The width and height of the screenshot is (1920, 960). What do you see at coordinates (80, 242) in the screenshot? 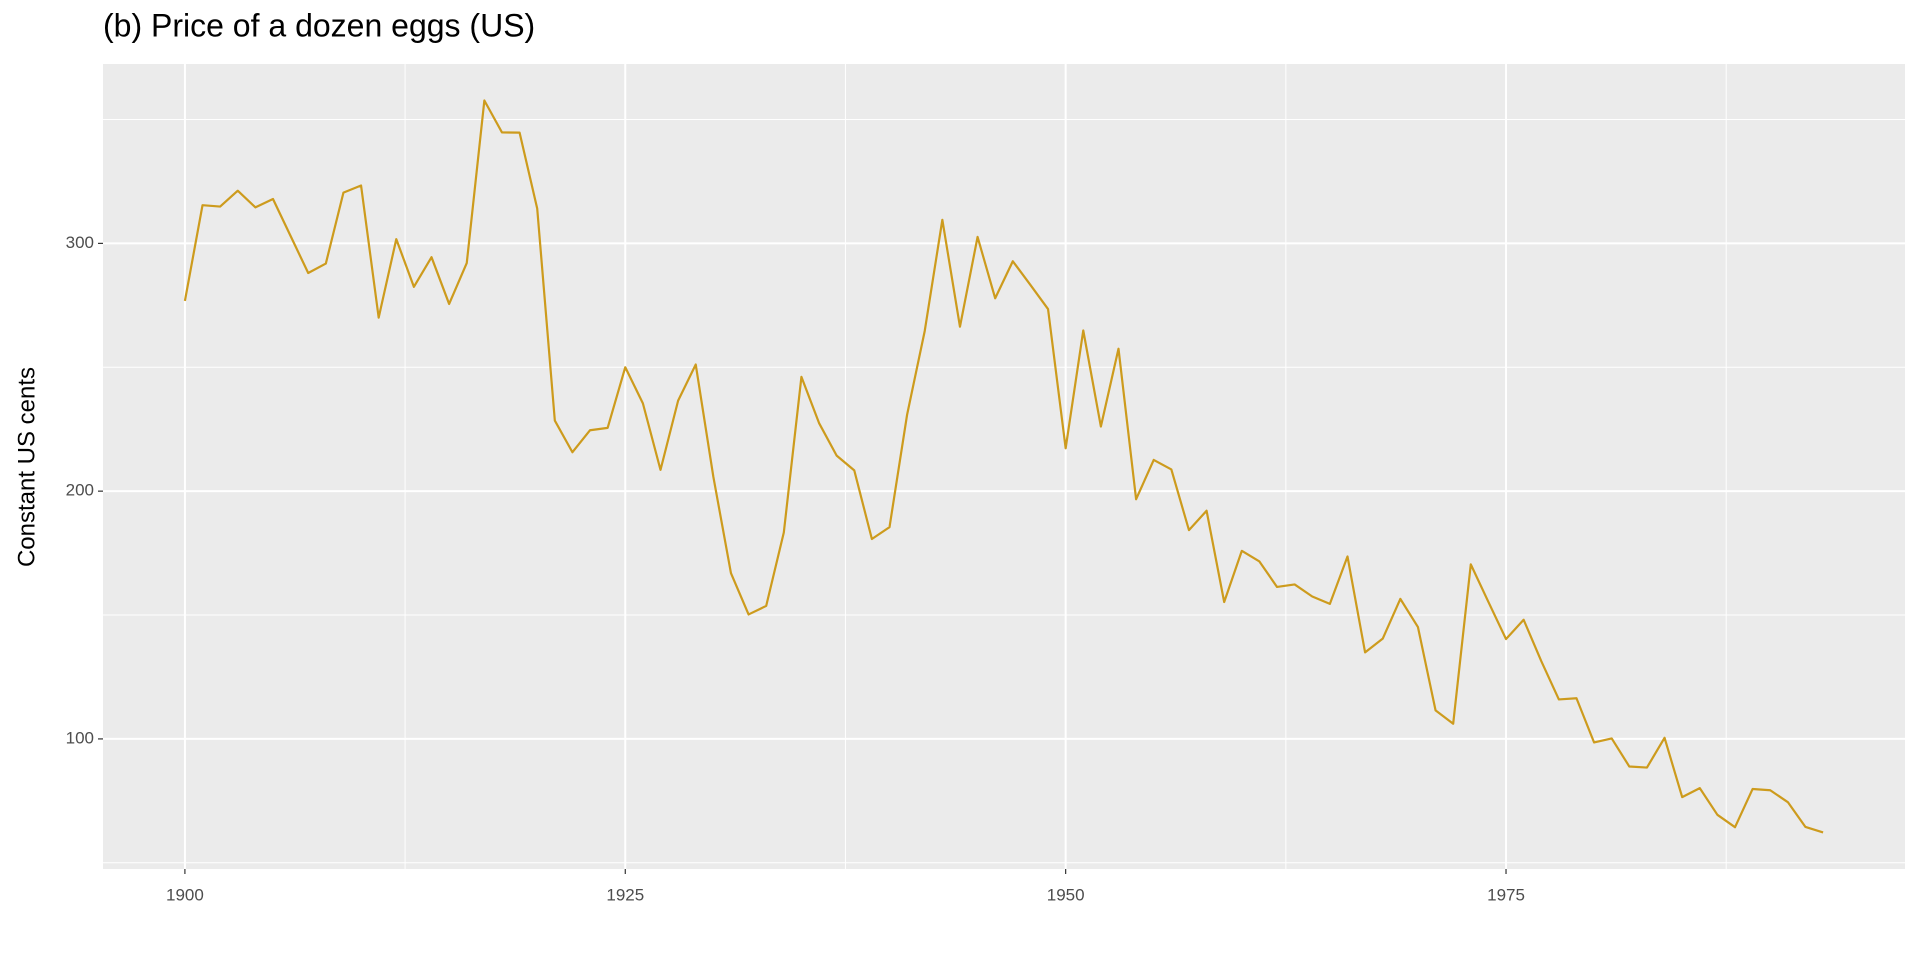
I see `y-tick-label: 300` at bounding box center [80, 242].